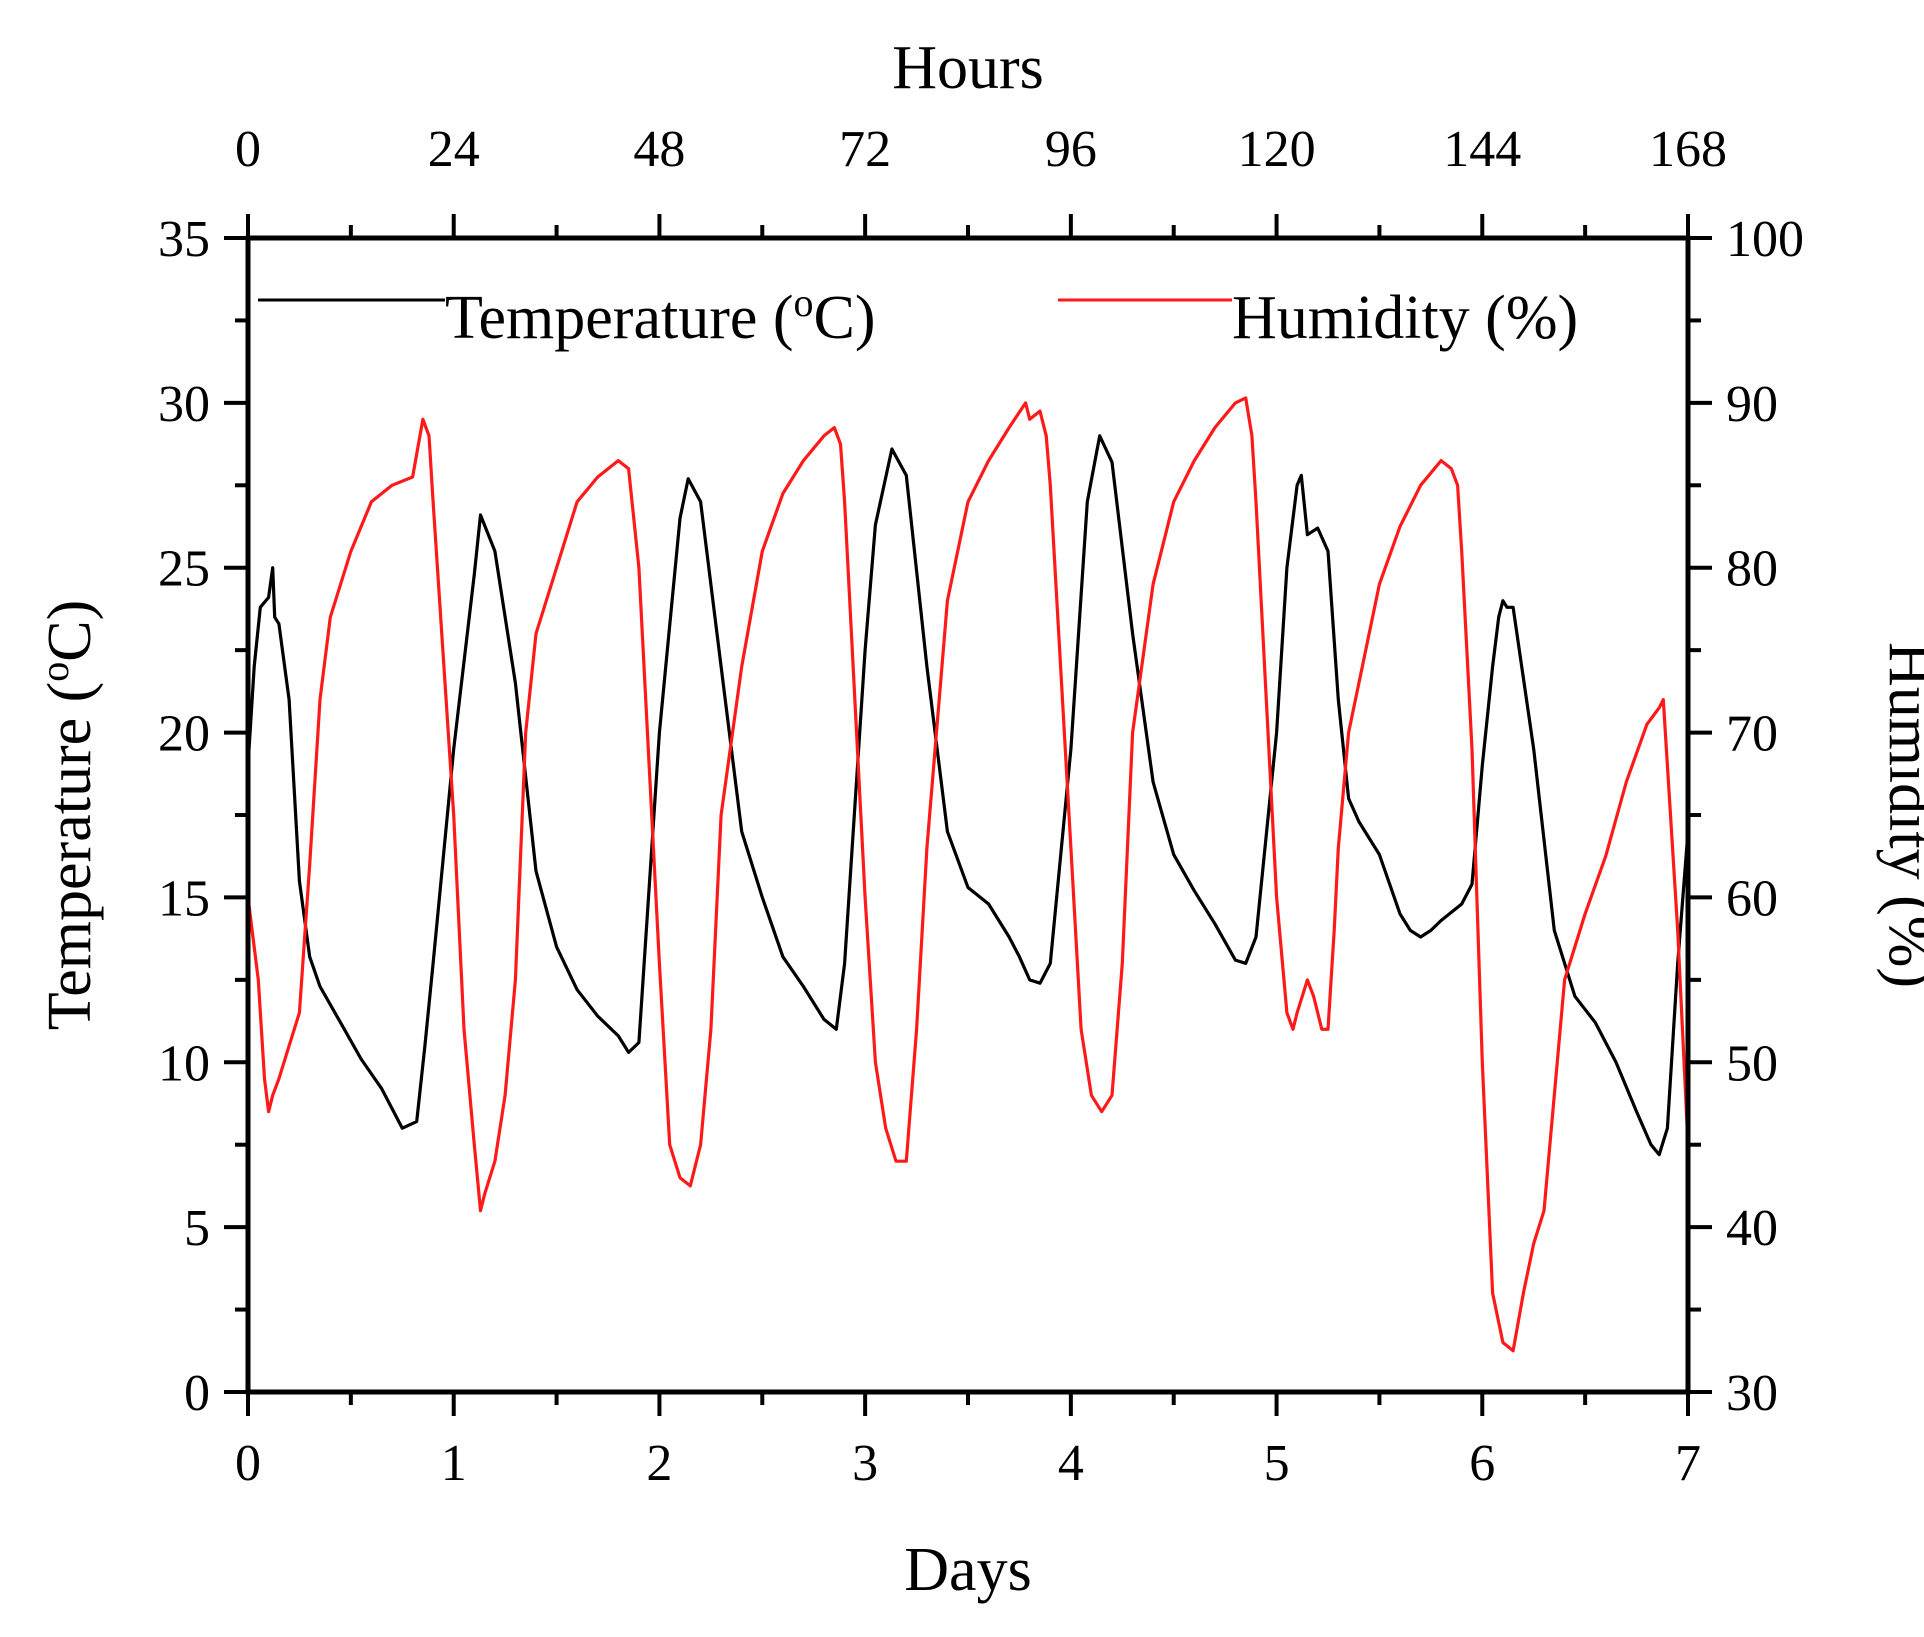  Describe the element at coordinates (619, 318) in the screenshot. I see `legend-label-temperature-part-1: Temperature (` at that location.